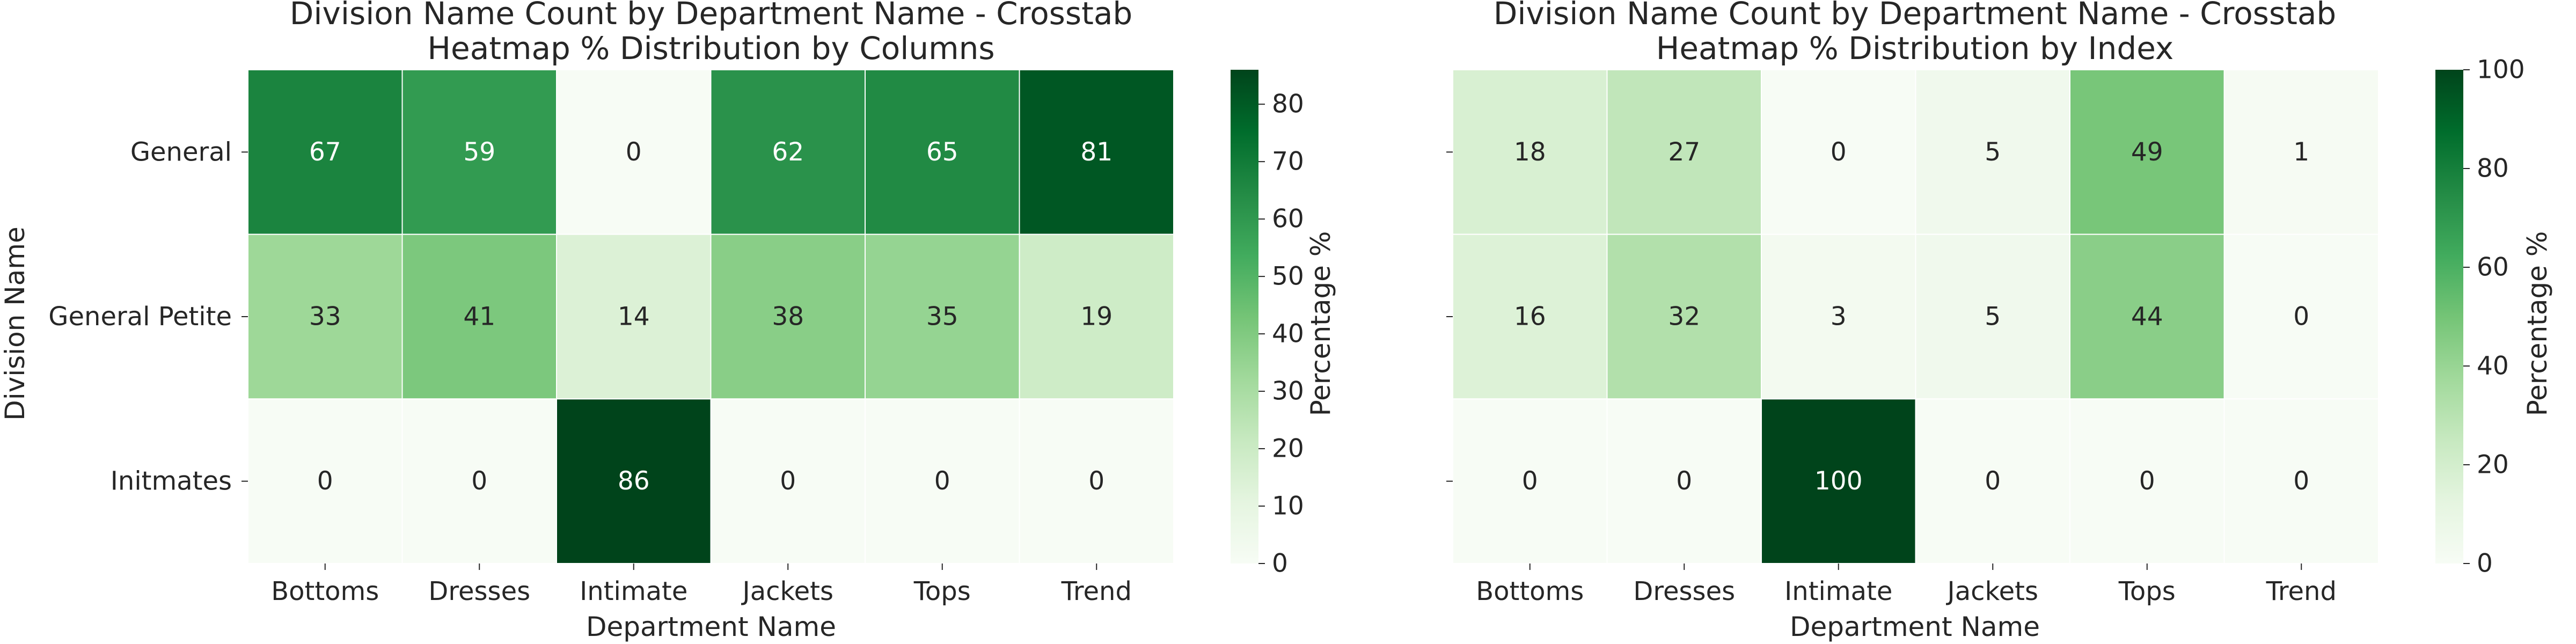  I want to click on cell-value-label: 19, so click(1096, 317).